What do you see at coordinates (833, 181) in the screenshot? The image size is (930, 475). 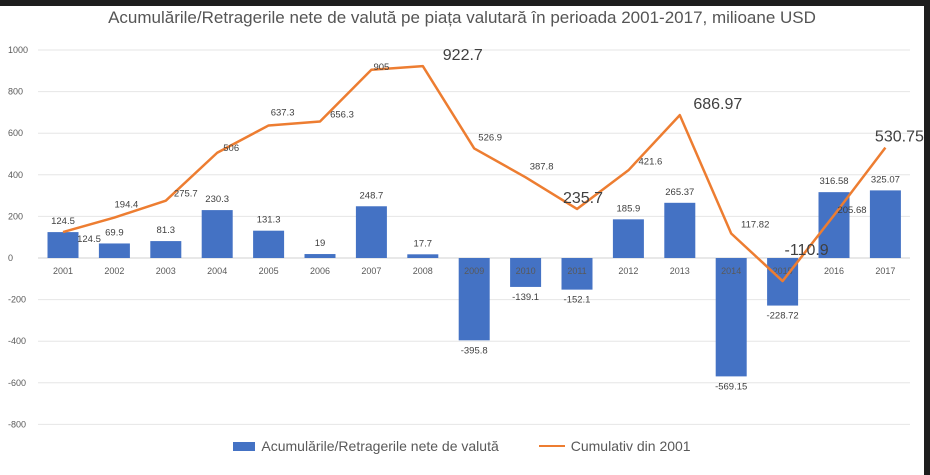 I see `bar-data-label: 316.58` at bounding box center [833, 181].